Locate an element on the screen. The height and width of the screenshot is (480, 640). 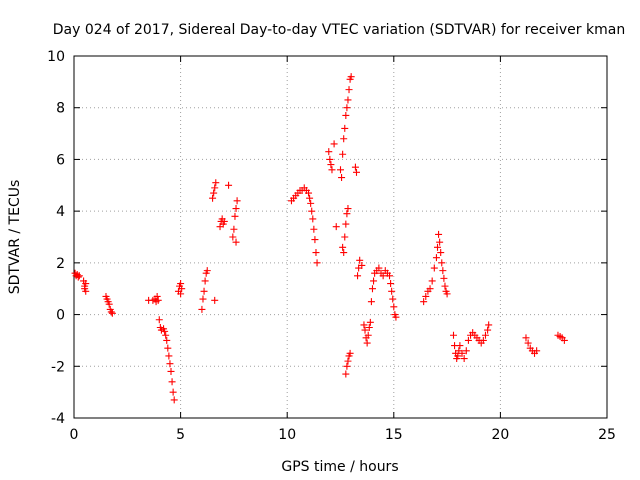
y-tick-label: 8 is located at coordinates (60, 109).